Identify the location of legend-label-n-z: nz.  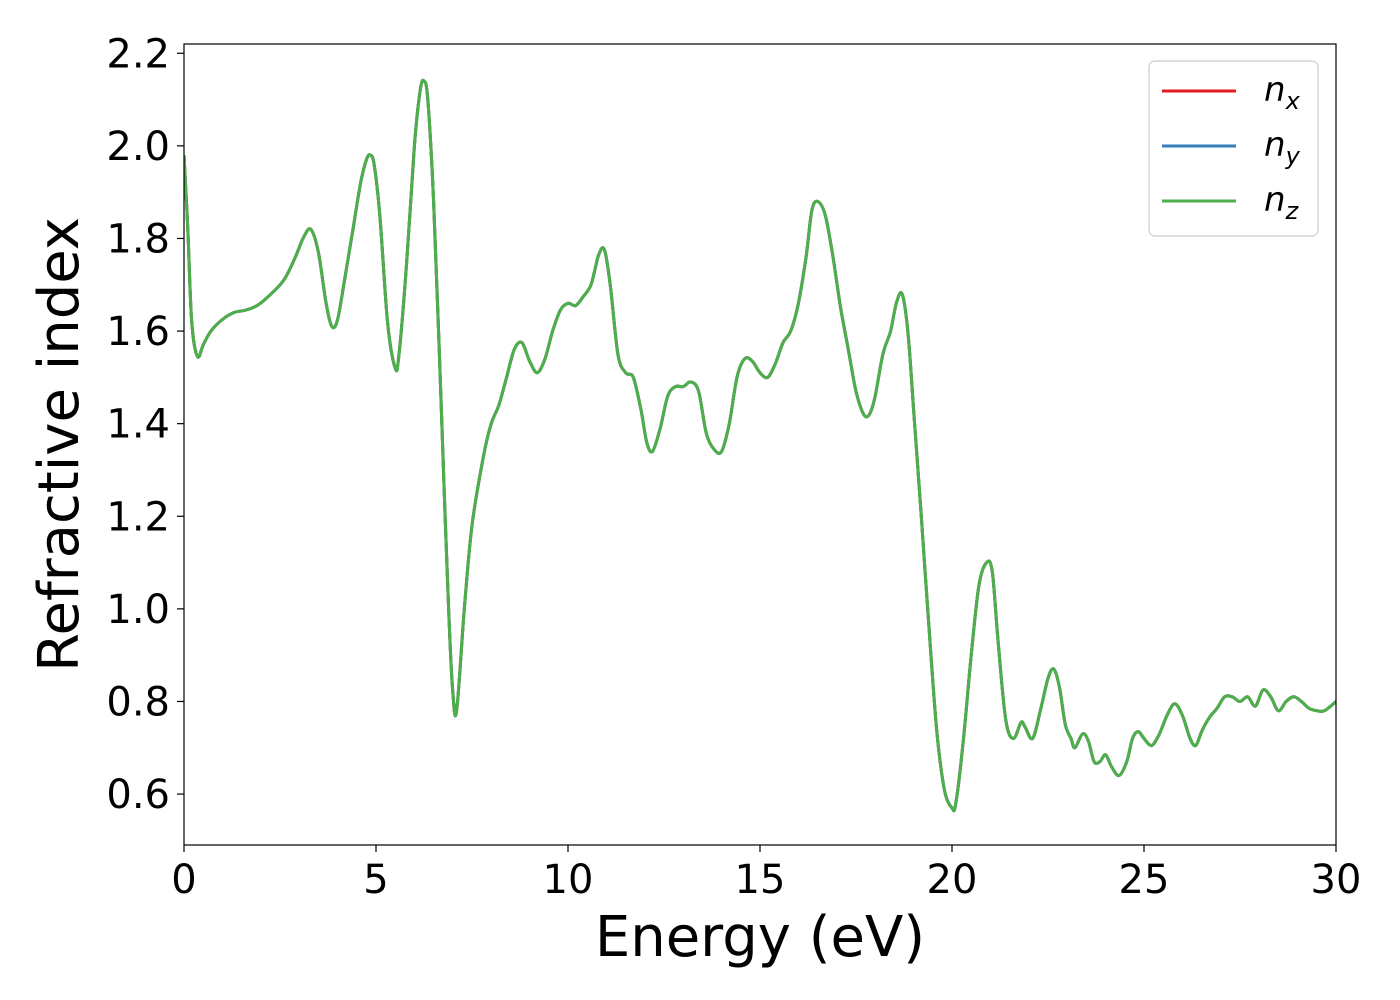
(1282, 202).